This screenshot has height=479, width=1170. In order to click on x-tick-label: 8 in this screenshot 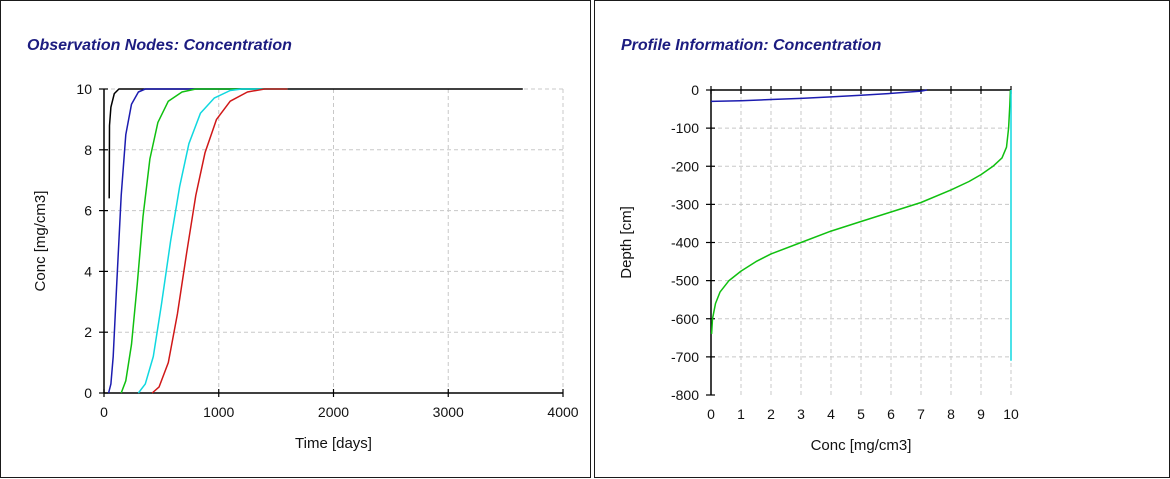, I will do `click(951, 414)`.